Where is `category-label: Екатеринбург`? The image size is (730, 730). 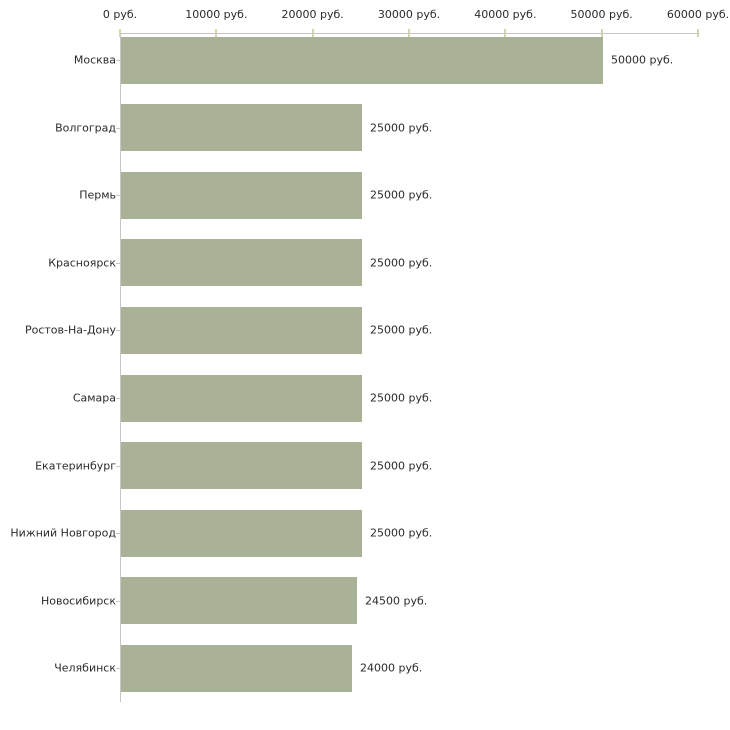 category-label: Екатеринбург is located at coordinates (75, 466).